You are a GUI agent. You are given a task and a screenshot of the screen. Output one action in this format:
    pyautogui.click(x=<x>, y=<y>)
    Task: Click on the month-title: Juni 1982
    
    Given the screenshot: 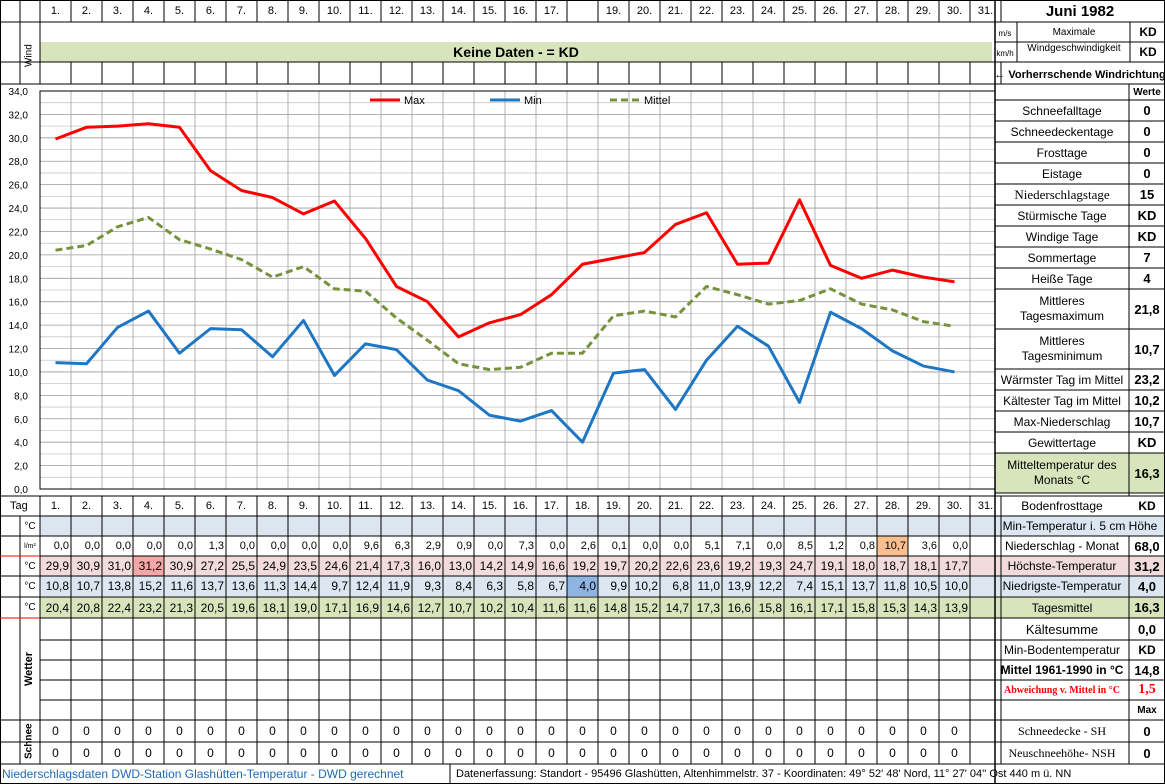 What is the action you would take?
    pyautogui.click(x=1080, y=11)
    